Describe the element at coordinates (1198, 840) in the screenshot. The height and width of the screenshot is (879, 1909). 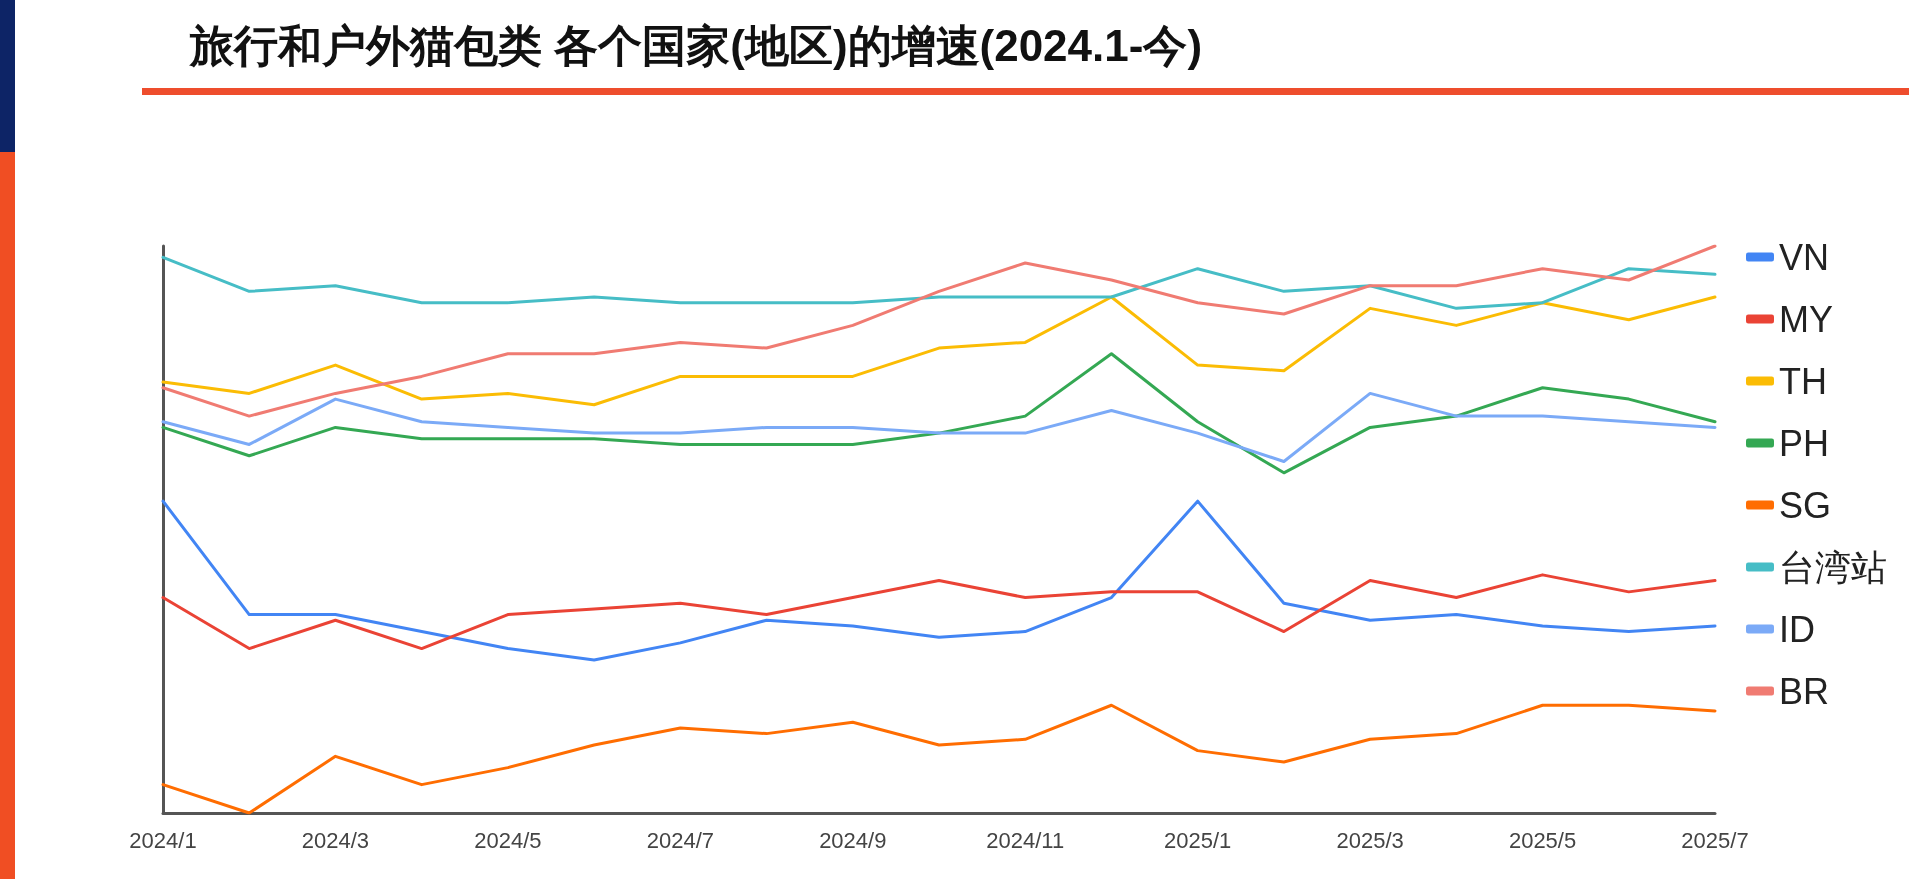
I see `x-tick-label: 2025/1` at that location.